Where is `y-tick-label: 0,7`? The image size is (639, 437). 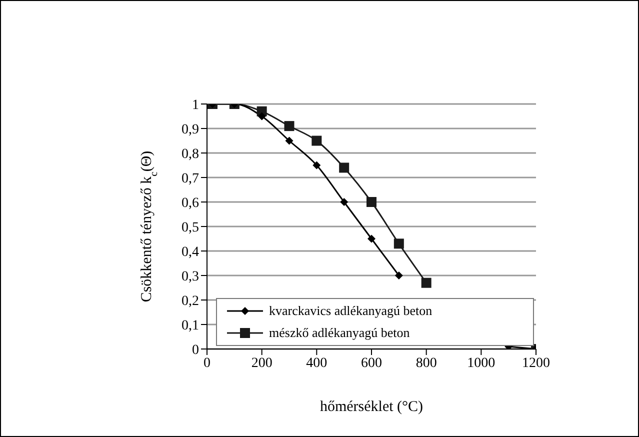
y-tick-label: 0,7 is located at coordinates (190, 178).